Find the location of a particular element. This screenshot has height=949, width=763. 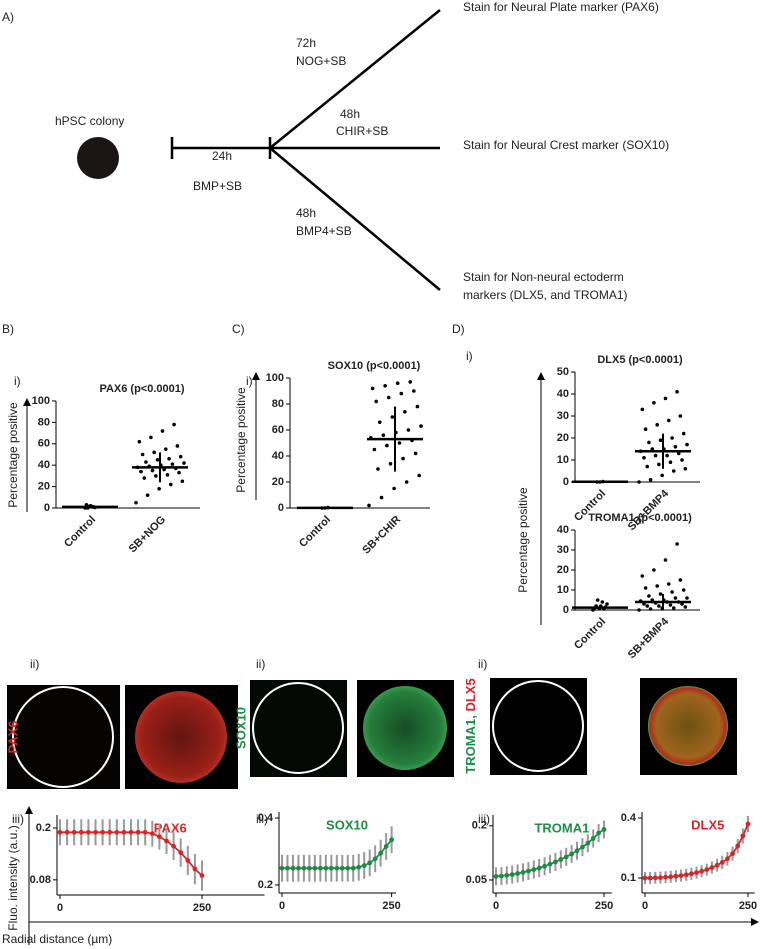

branch-outcome: markers (DLX5, and TROMA1) is located at coordinates (545, 295).